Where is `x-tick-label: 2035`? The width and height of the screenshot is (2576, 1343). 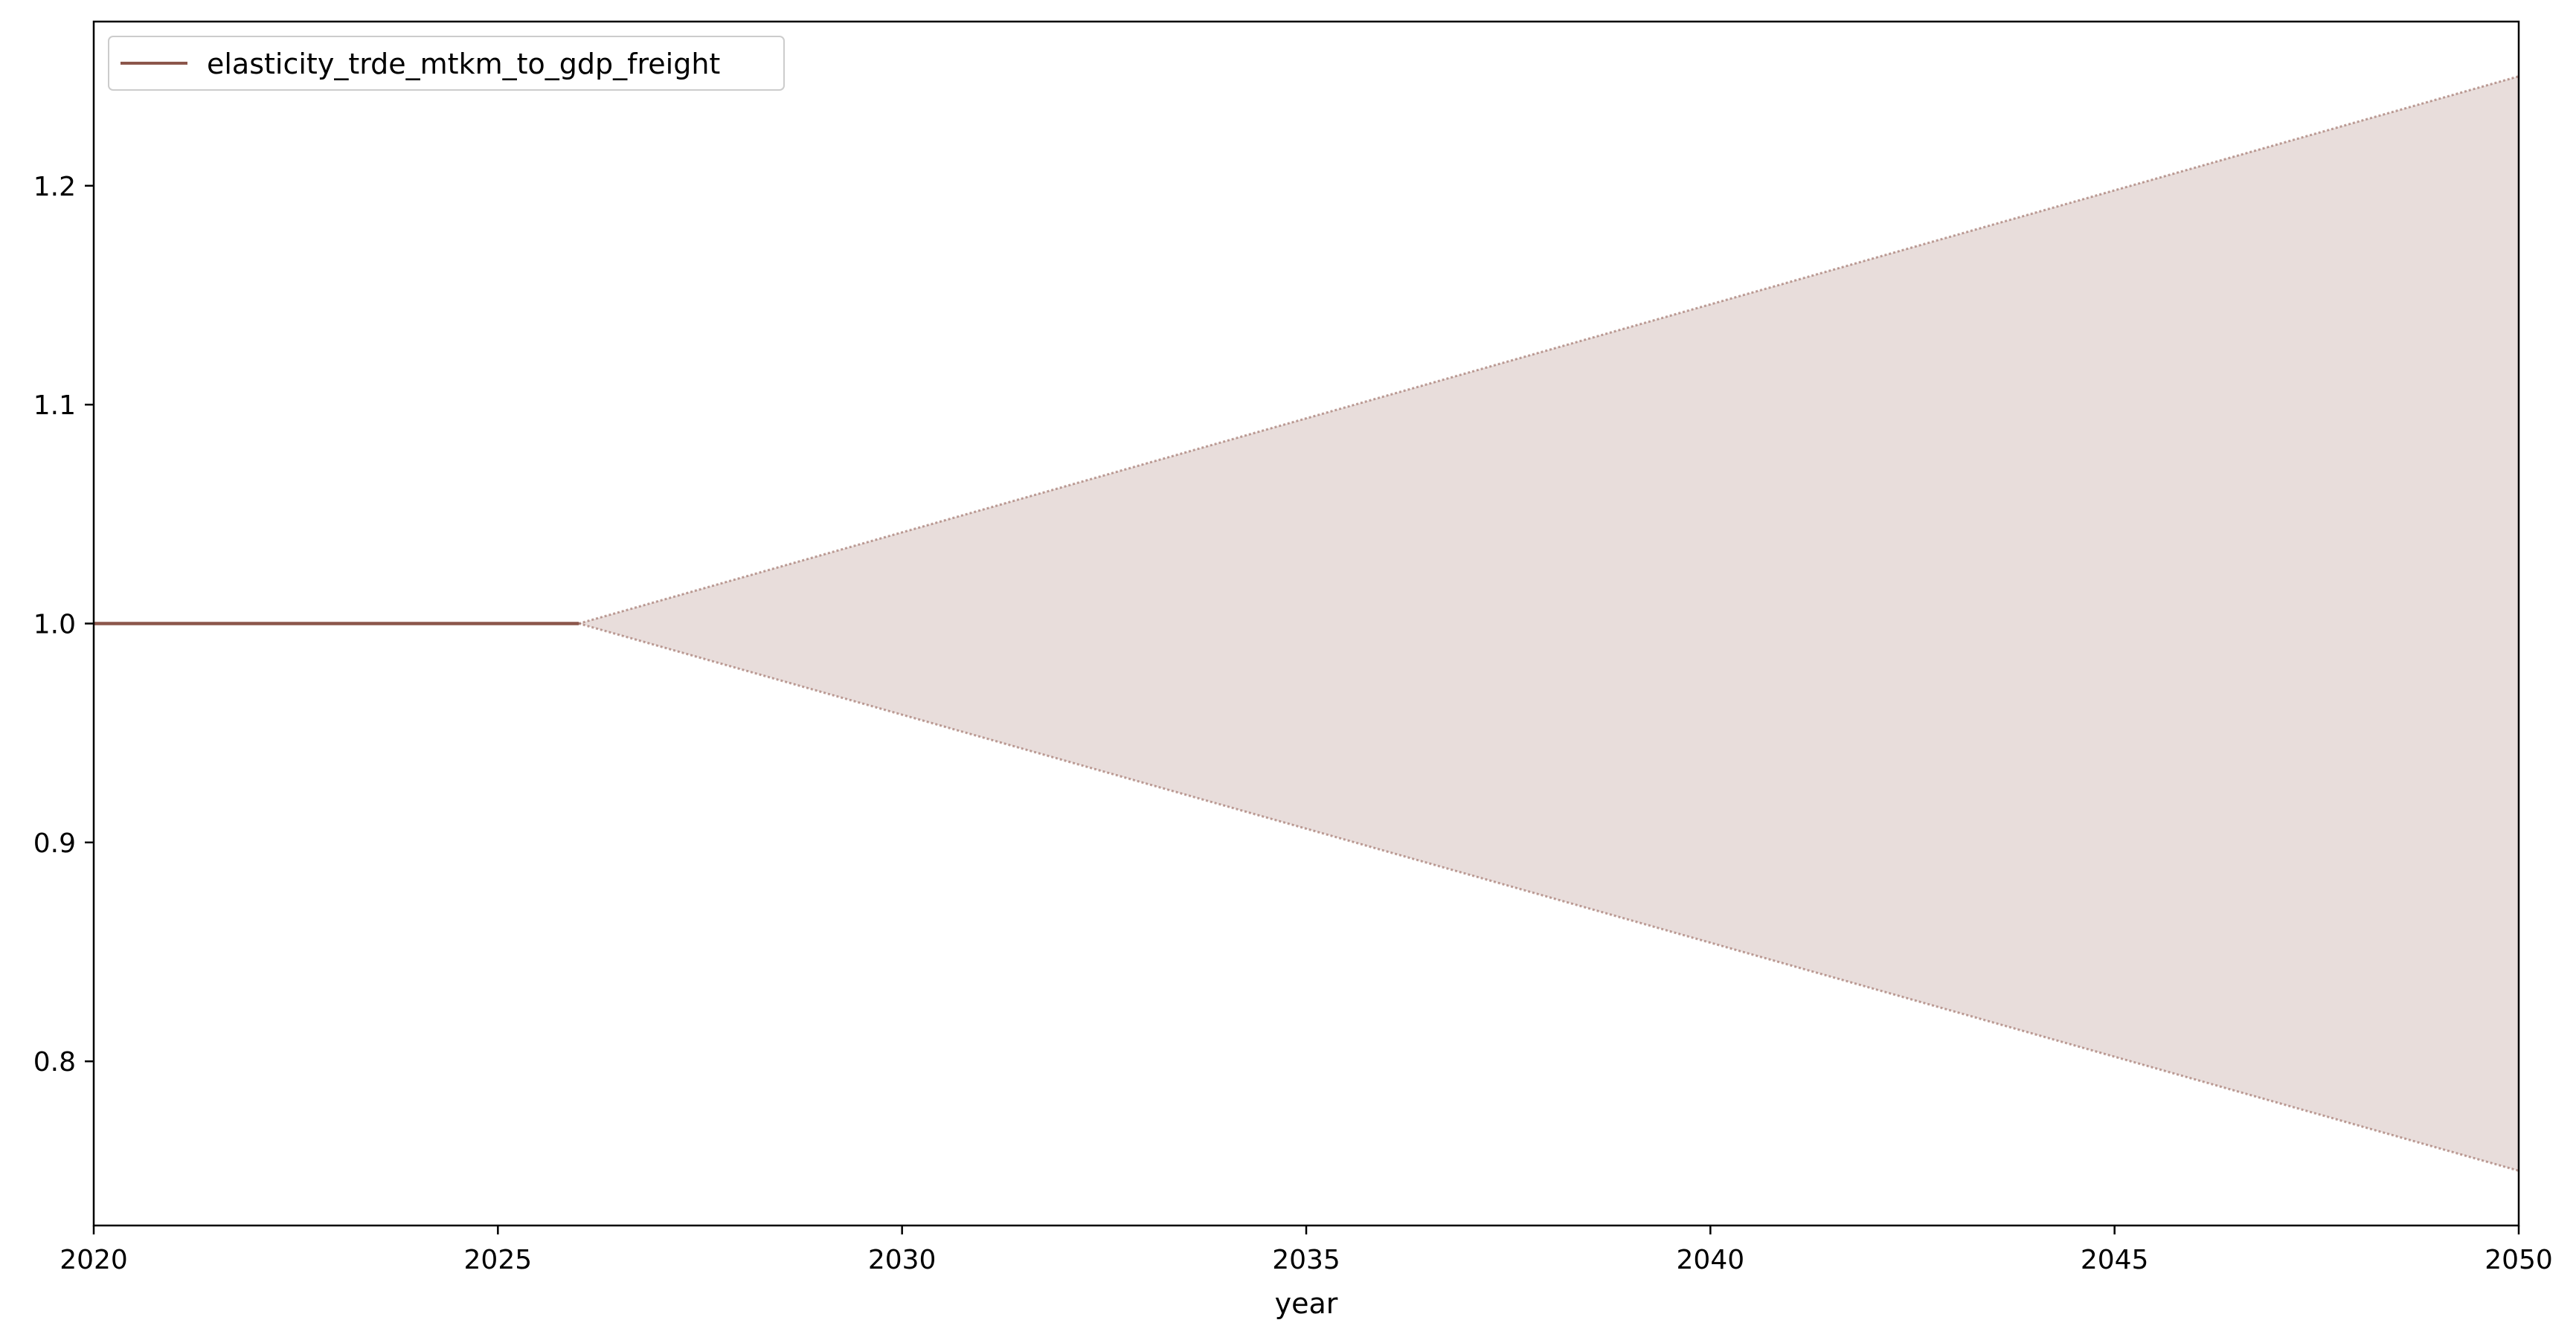 x-tick-label: 2035 is located at coordinates (1306, 1260).